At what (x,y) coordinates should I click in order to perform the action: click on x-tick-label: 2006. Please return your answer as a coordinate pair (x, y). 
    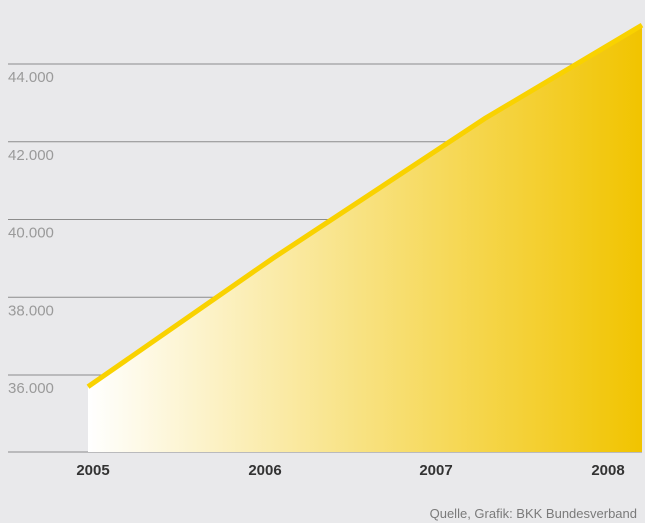
    Looking at the image, I should click on (264, 470).